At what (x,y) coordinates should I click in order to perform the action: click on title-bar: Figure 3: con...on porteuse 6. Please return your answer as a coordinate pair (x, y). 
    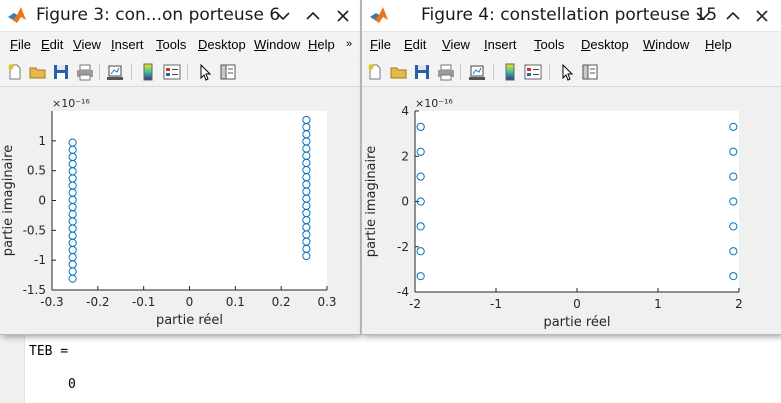
    Looking at the image, I should click on (180, 16).